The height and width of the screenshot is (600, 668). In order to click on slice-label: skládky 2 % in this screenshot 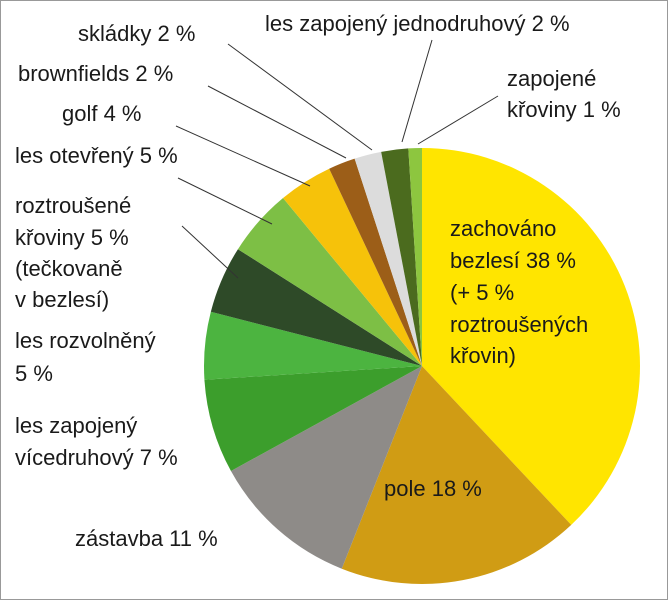, I will do `click(136, 33)`.